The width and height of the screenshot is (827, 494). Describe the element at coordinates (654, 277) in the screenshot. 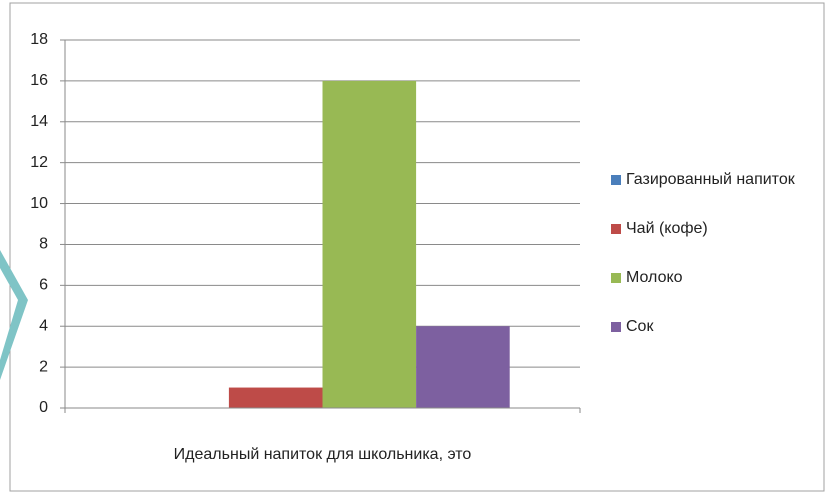

I see `legend-label: Молоко` at that location.